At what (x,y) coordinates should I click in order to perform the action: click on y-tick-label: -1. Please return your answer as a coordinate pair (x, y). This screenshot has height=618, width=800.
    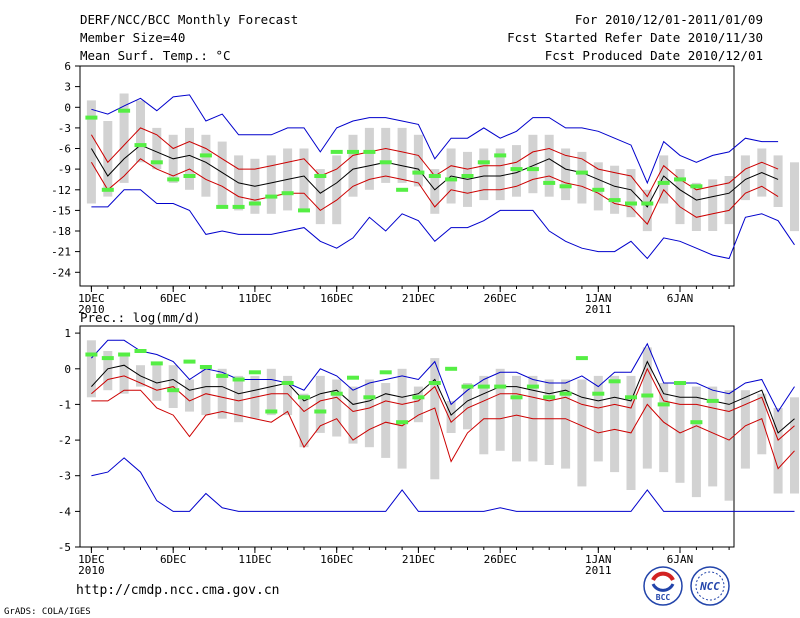
    Looking at the image, I should click on (64, 404).